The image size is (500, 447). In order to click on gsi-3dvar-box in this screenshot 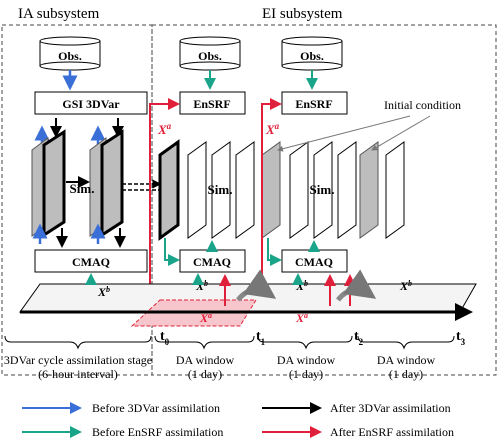, I will do `click(91, 103)`.